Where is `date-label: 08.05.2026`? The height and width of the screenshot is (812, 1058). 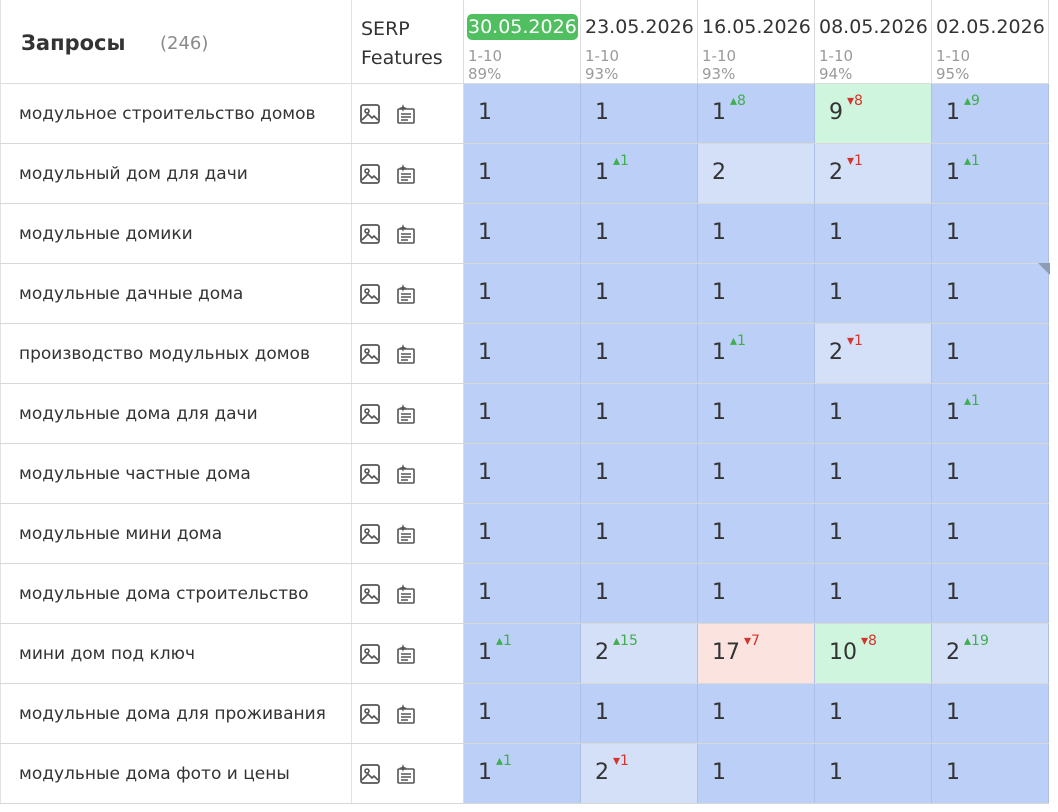 date-label: 08.05.2026 is located at coordinates (873, 27).